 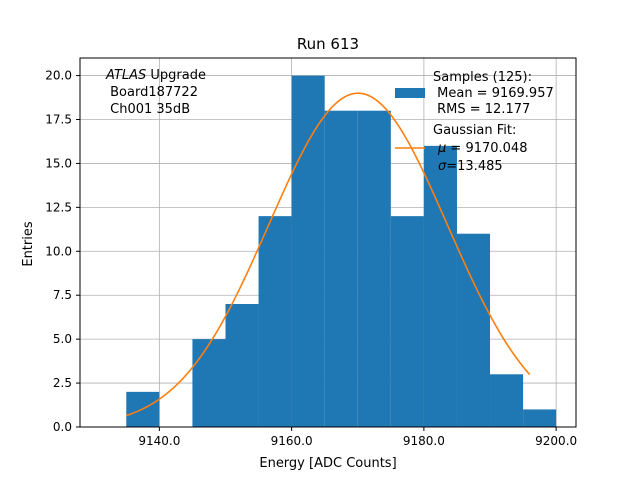 I want to click on legend-samples-mean: Mean = 9169.957, so click(x=493, y=93).